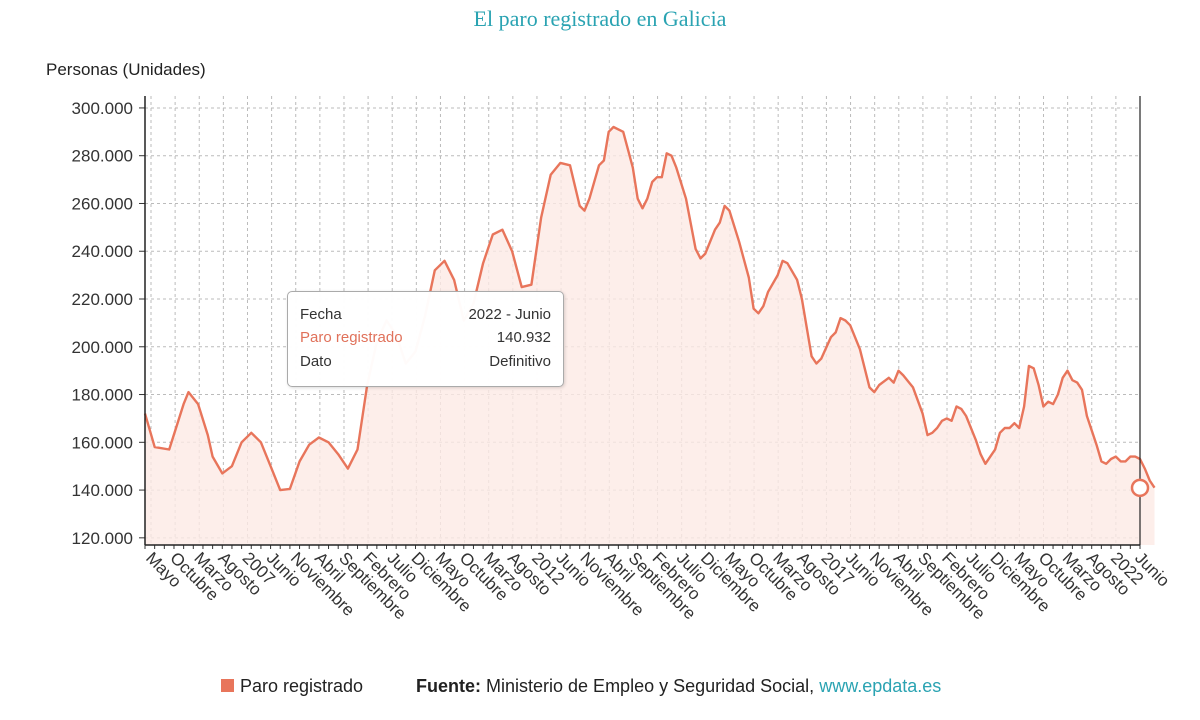  I want to click on source-label: Fuente:, so click(448, 686).